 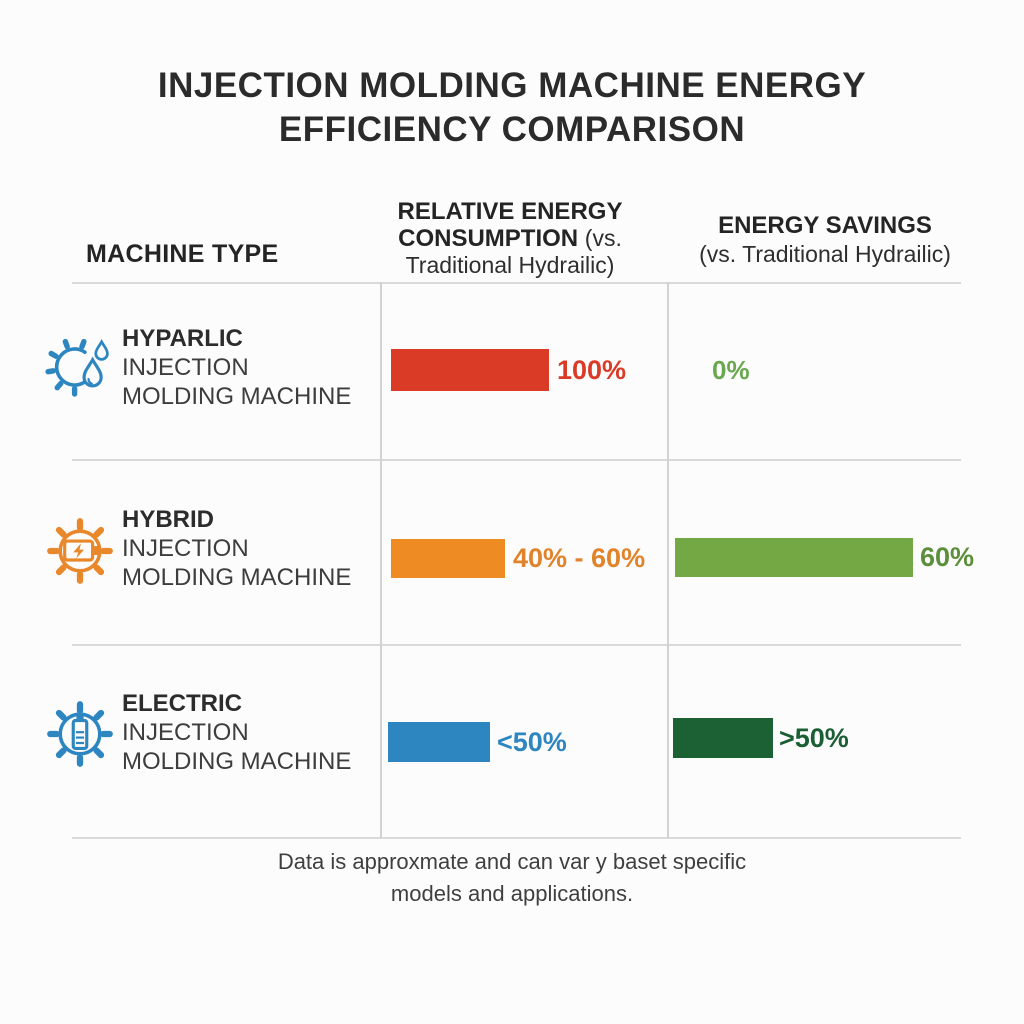 What do you see at coordinates (470, 370) in the screenshot?
I see `consumption-bar-hydraulic` at bounding box center [470, 370].